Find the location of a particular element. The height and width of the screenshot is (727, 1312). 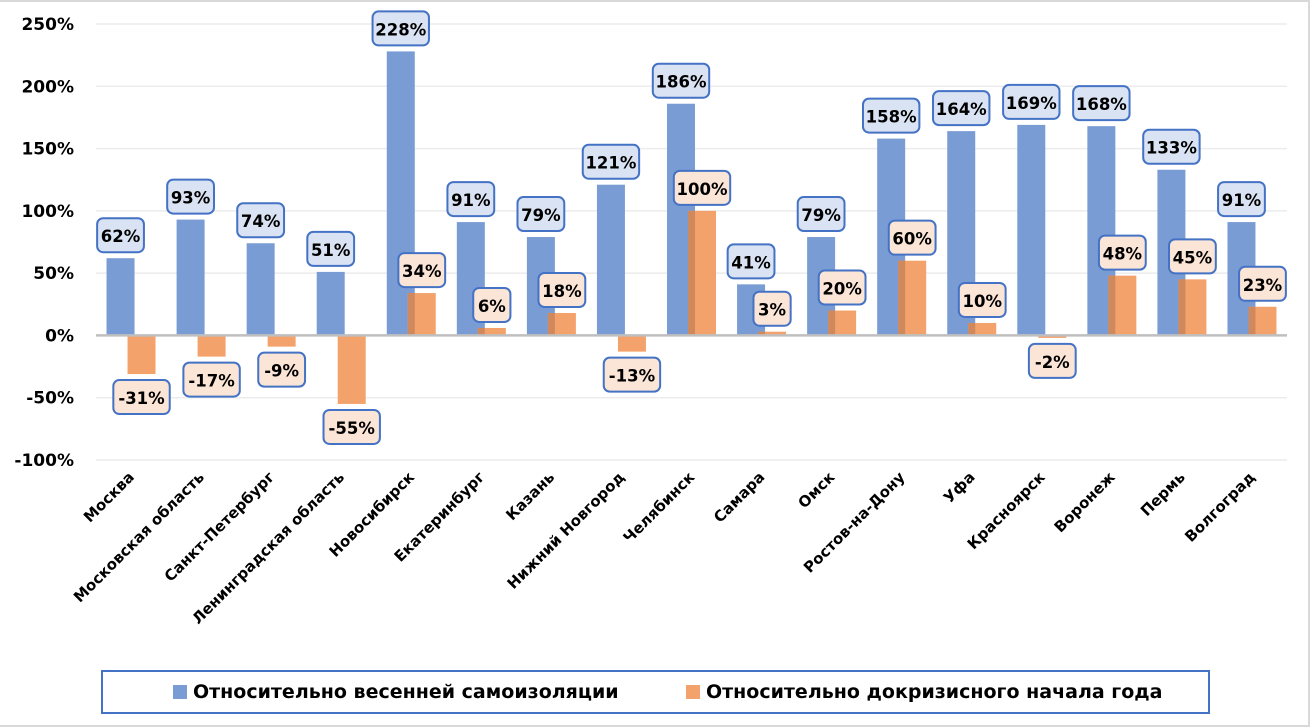

data-label-precrisis: -2% is located at coordinates (1052, 360).